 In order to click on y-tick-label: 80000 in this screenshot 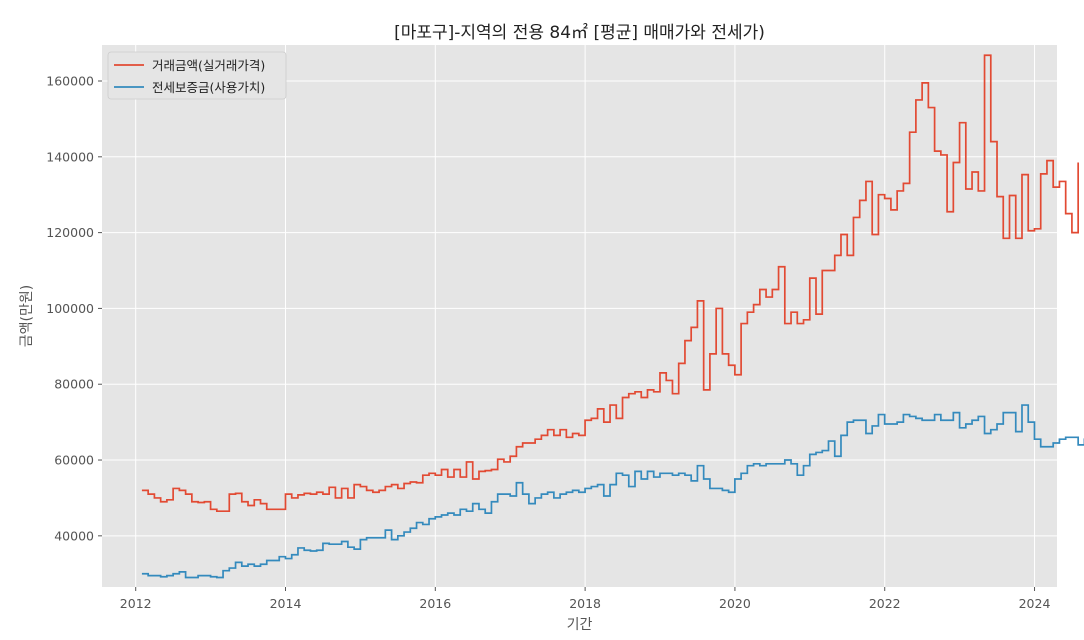, I will do `click(74, 384)`.